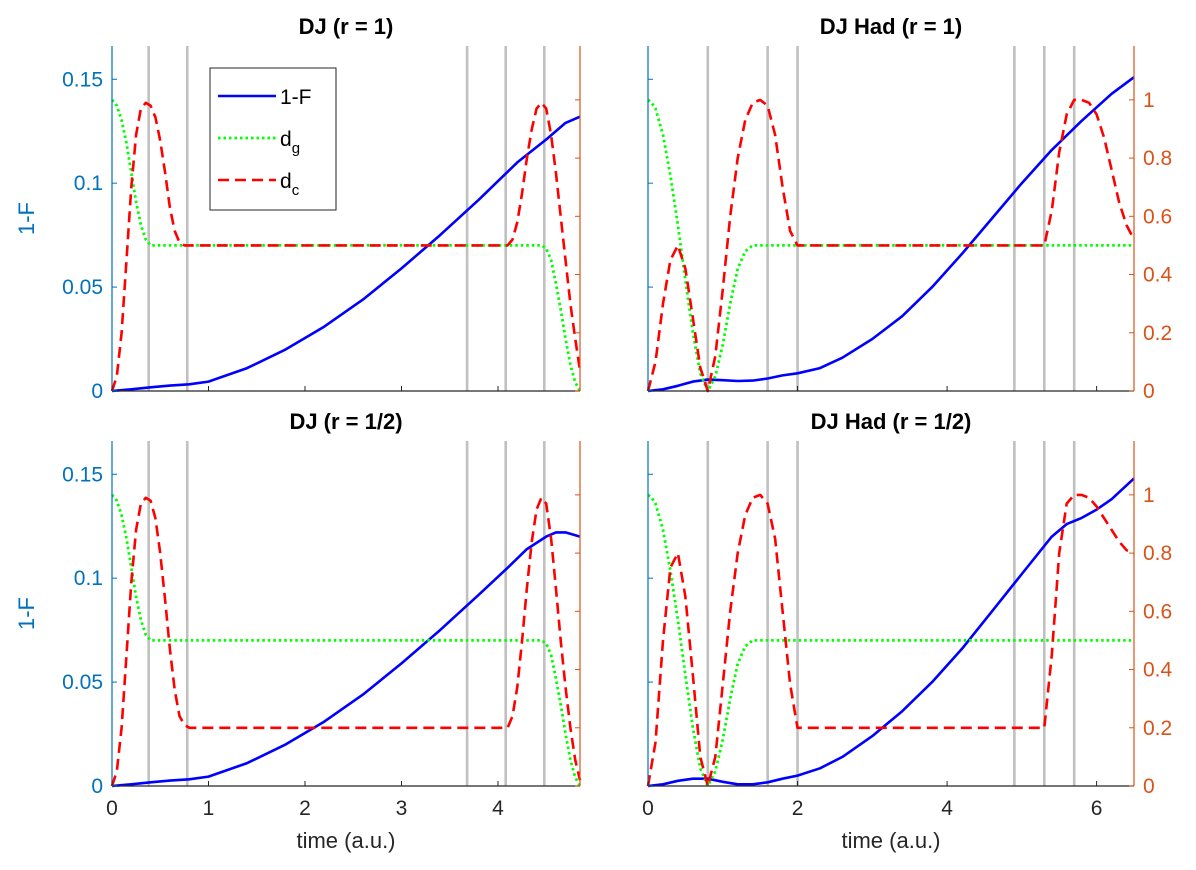  I want to click on panel-title: DJ (r = 1/2), so click(345, 421).